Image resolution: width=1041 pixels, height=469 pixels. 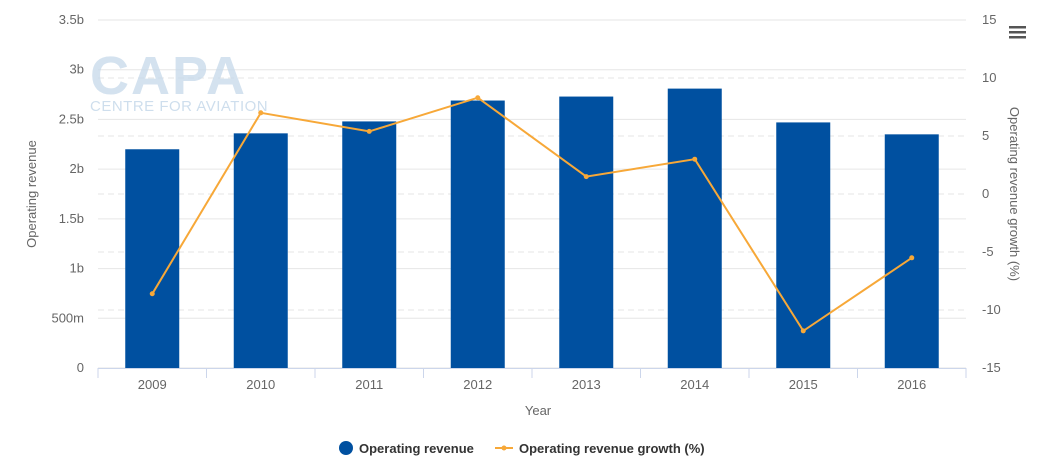 What do you see at coordinates (152, 384) in the screenshot?
I see `x-tick-label: 2009` at bounding box center [152, 384].